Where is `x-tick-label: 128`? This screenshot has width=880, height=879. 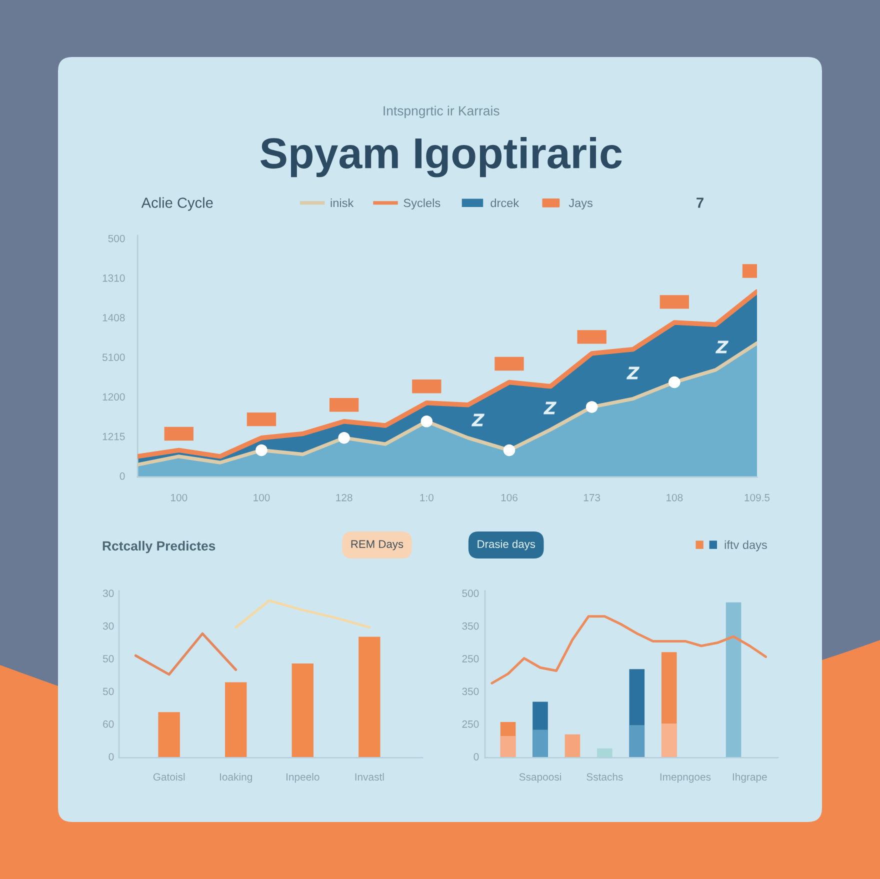 x-tick-label: 128 is located at coordinates (344, 498).